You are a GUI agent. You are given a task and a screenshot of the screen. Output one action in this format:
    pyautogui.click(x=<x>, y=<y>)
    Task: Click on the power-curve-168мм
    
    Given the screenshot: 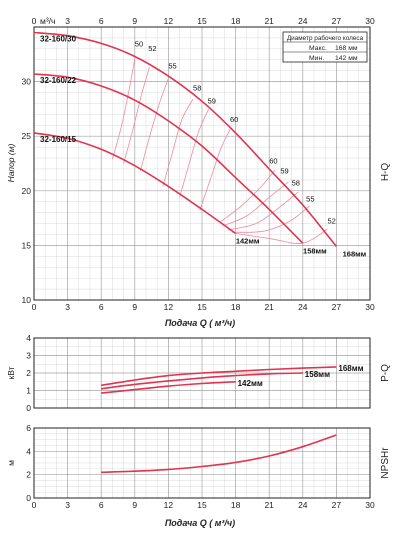 What is the action you would take?
    pyautogui.click(x=219, y=376)
    